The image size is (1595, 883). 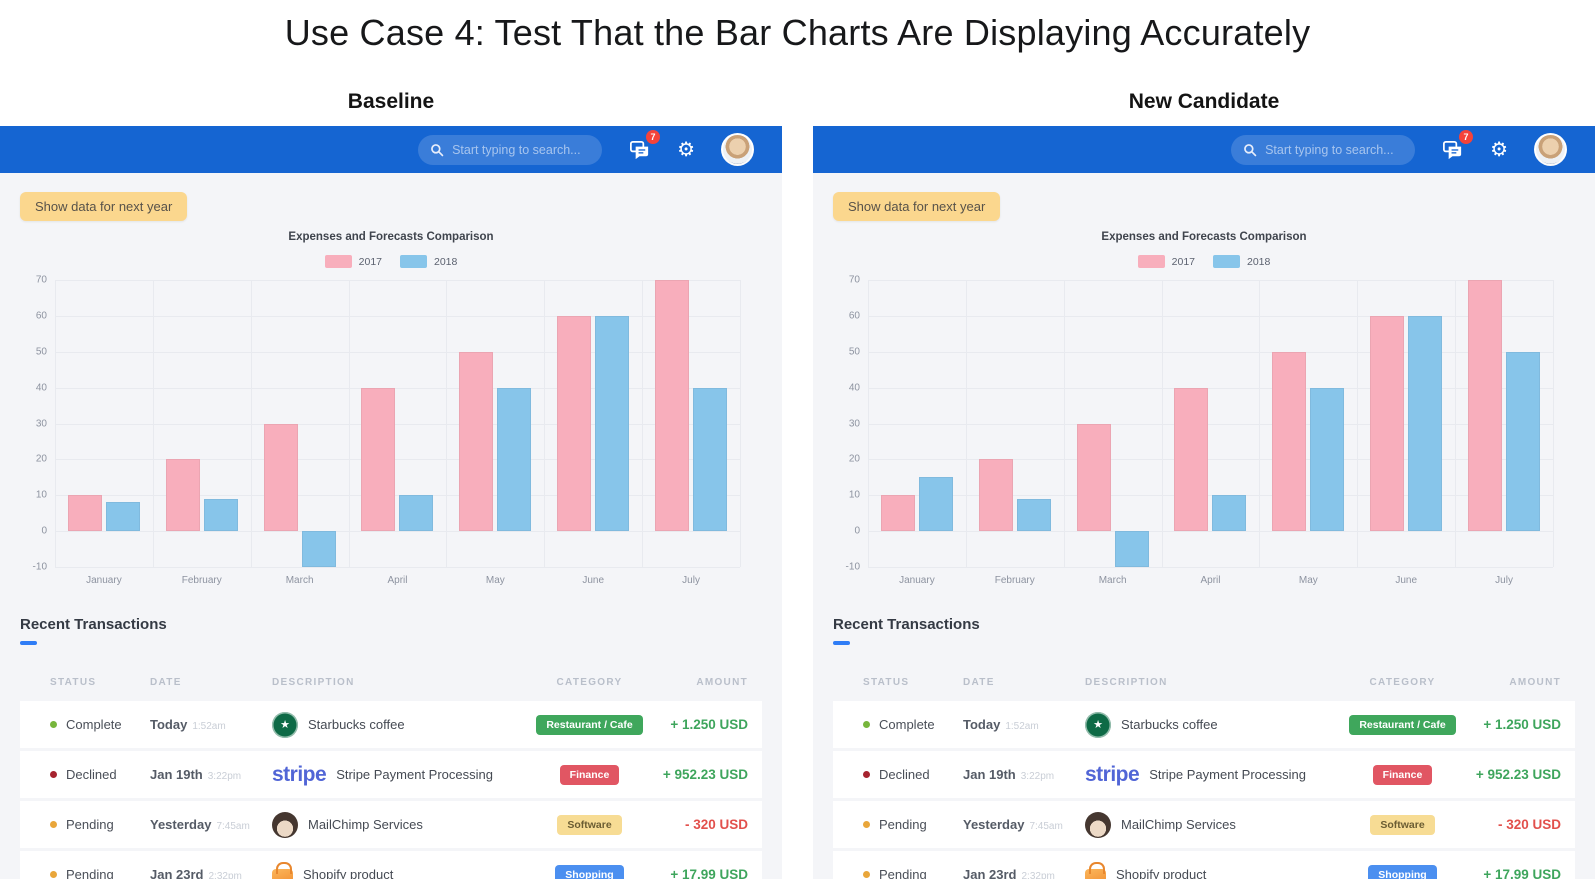 What do you see at coordinates (1402, 724) in the screenshot?
I see `category-badge: Restaurant / Cafe` at bounding box center [1402, 724].